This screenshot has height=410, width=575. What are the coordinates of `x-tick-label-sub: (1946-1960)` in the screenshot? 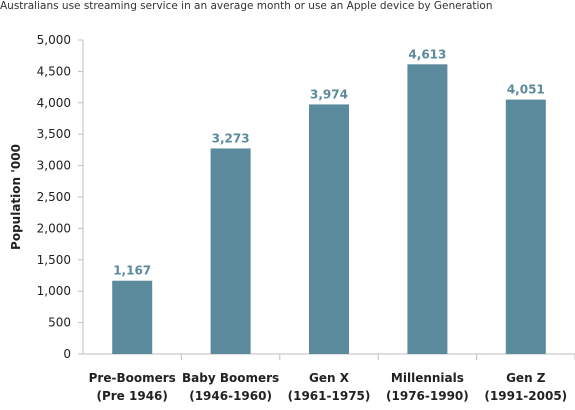 It's located at (230, 396).